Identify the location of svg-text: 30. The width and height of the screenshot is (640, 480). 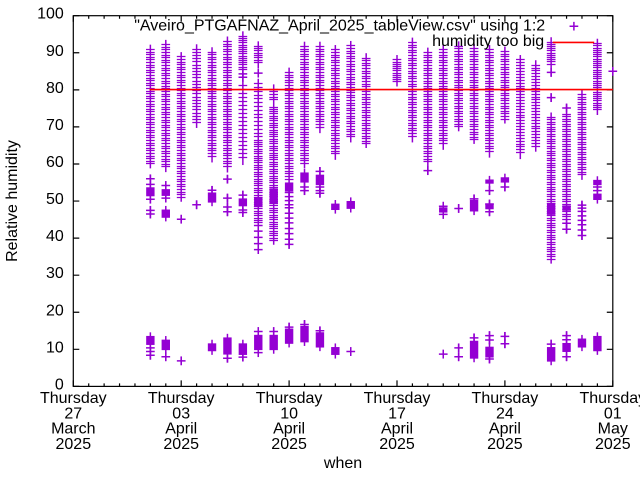
(55, 273).